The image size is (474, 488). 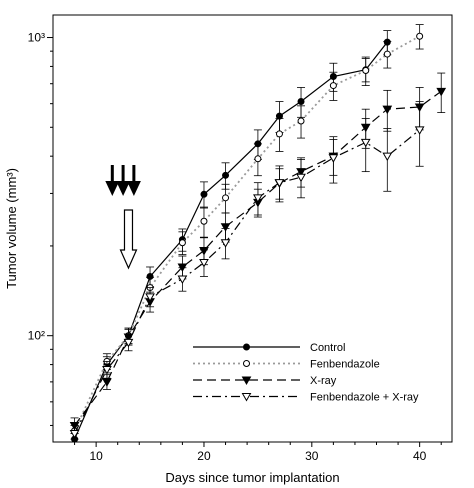 What do you see at coordinates (265, 381) in the screenshot?
I see `legend-entry: X-ray` at bounding box center [265, 381].